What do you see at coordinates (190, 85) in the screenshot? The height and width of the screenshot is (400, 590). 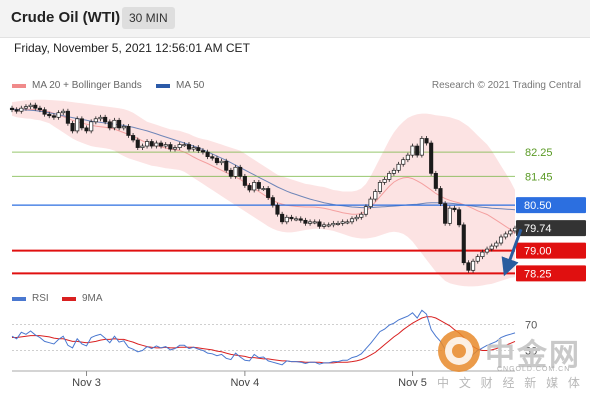 I see `legend-ma50-label: MA 50` at bounding box center [190, 85].